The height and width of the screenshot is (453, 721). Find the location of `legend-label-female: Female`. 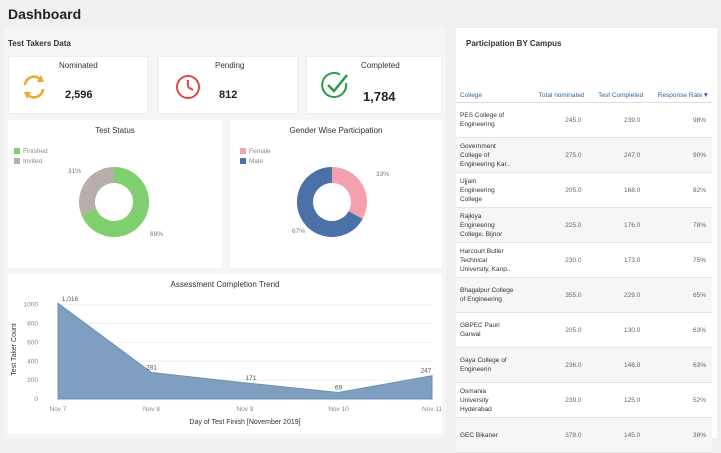

legend-label-female: Female is located at coordinates (260, 151).